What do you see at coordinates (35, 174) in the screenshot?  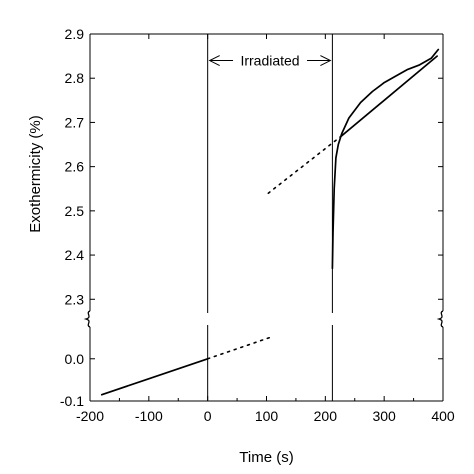 I see `y-axis-label: Exothermicity (%)` at bounding box center [35, 174].